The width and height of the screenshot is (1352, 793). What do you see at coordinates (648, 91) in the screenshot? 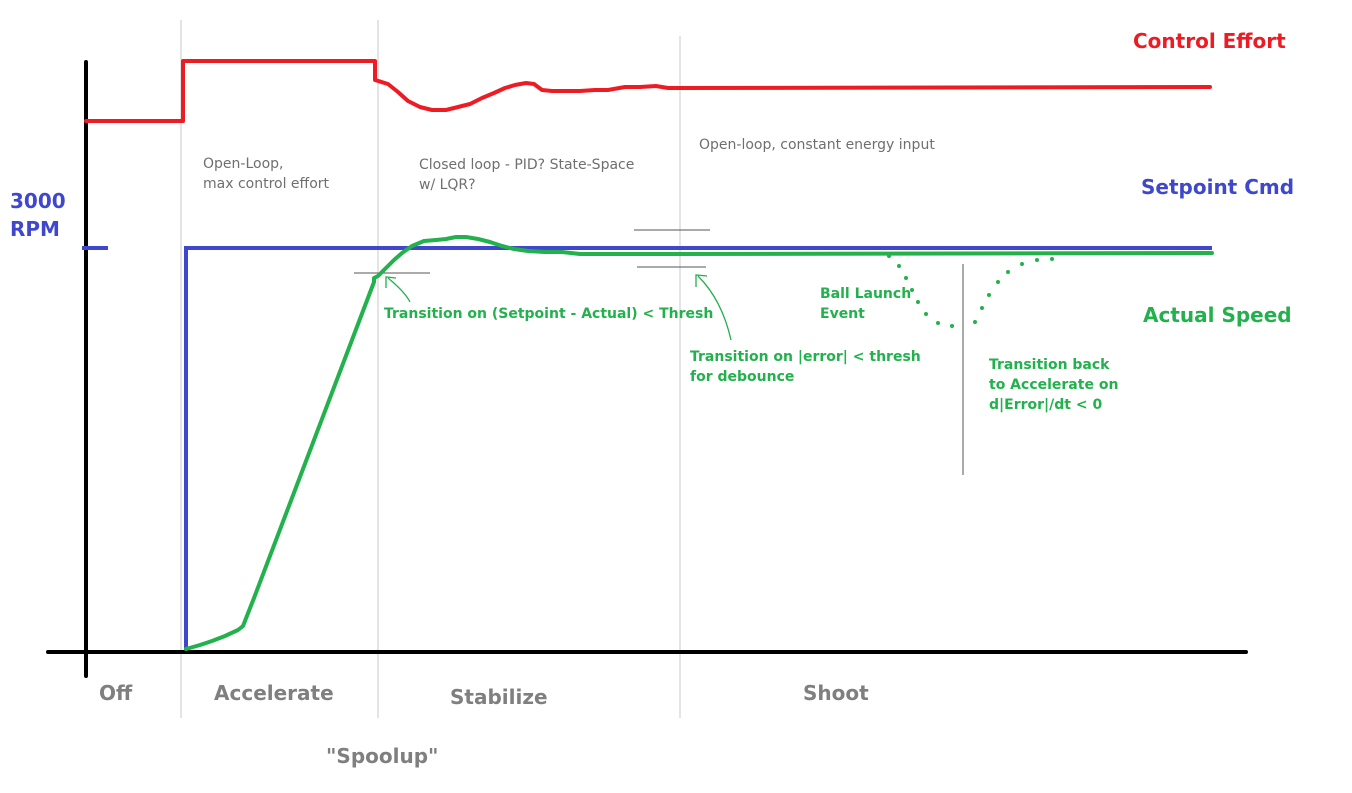
I see `control-effort-trace` at bounding box center [648, 91].